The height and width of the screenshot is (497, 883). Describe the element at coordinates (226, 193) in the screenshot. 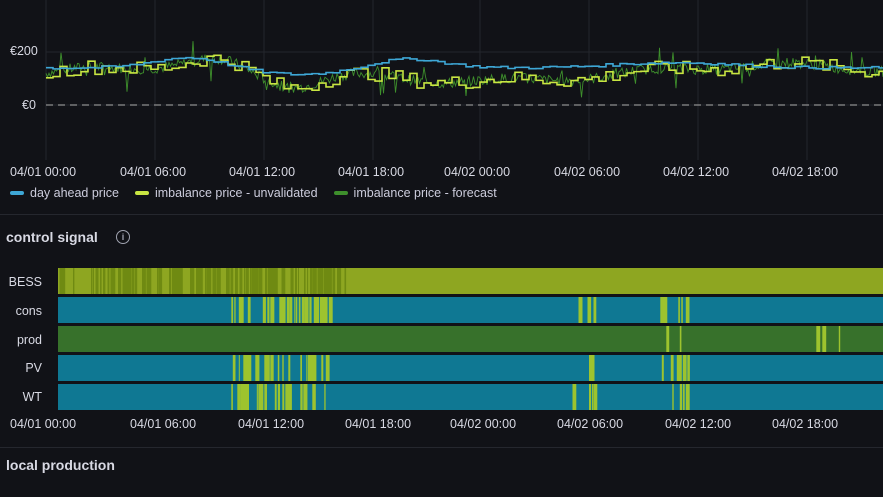

I see `legend-imbalance-unvalidated: imbalance price - unvalidated` at that location.